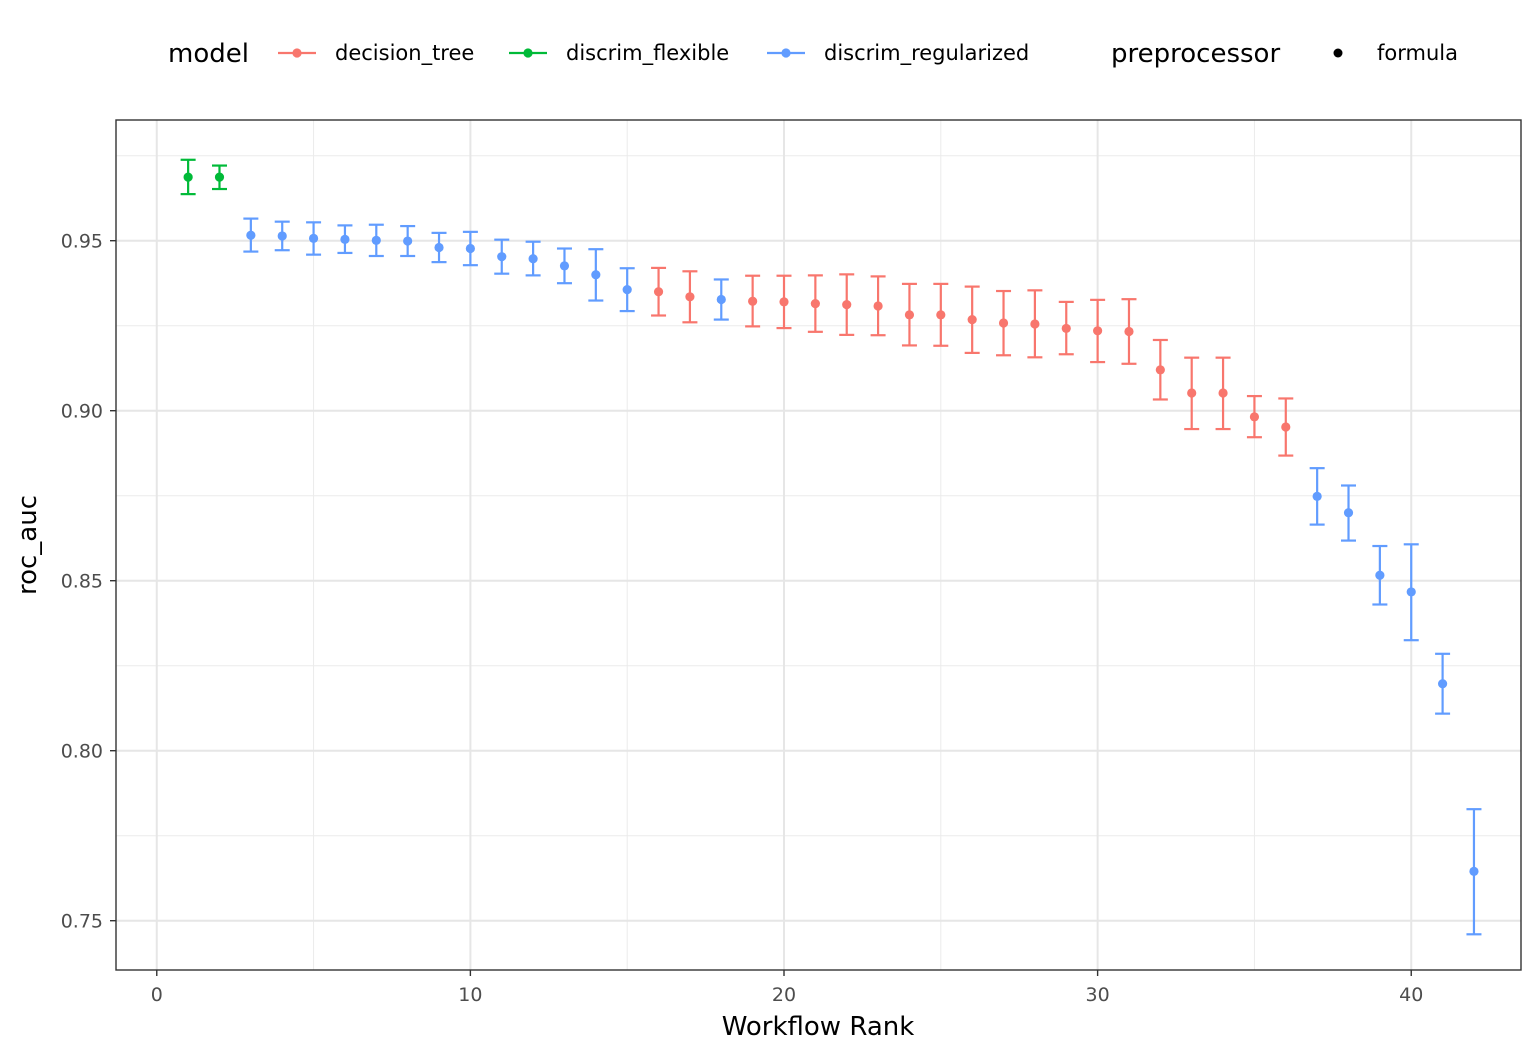 The image size is (1536, 1056). I want to click on legend-label-discrim_flexible: discrim_flexible, so click(647, 53).